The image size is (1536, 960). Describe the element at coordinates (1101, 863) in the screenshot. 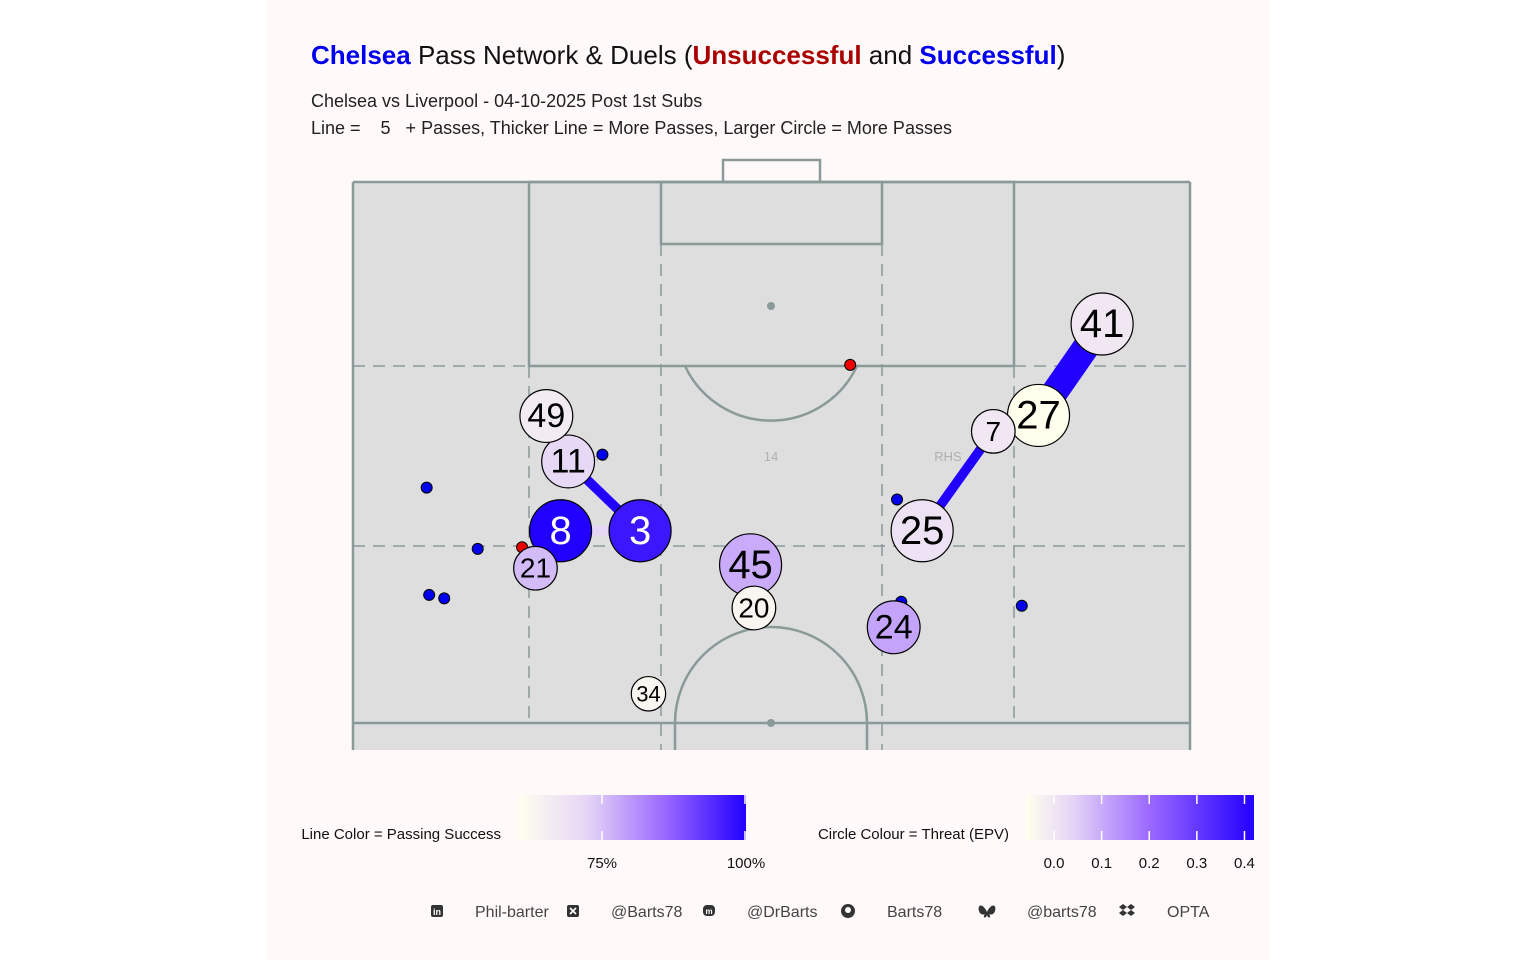

I see `circle-legend-tick-label: 0.1` at that location.